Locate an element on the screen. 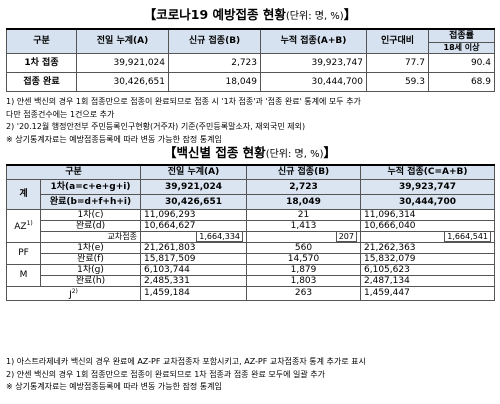  cell-cumulative: 6,105,623 is located at coordinates (427, 269).